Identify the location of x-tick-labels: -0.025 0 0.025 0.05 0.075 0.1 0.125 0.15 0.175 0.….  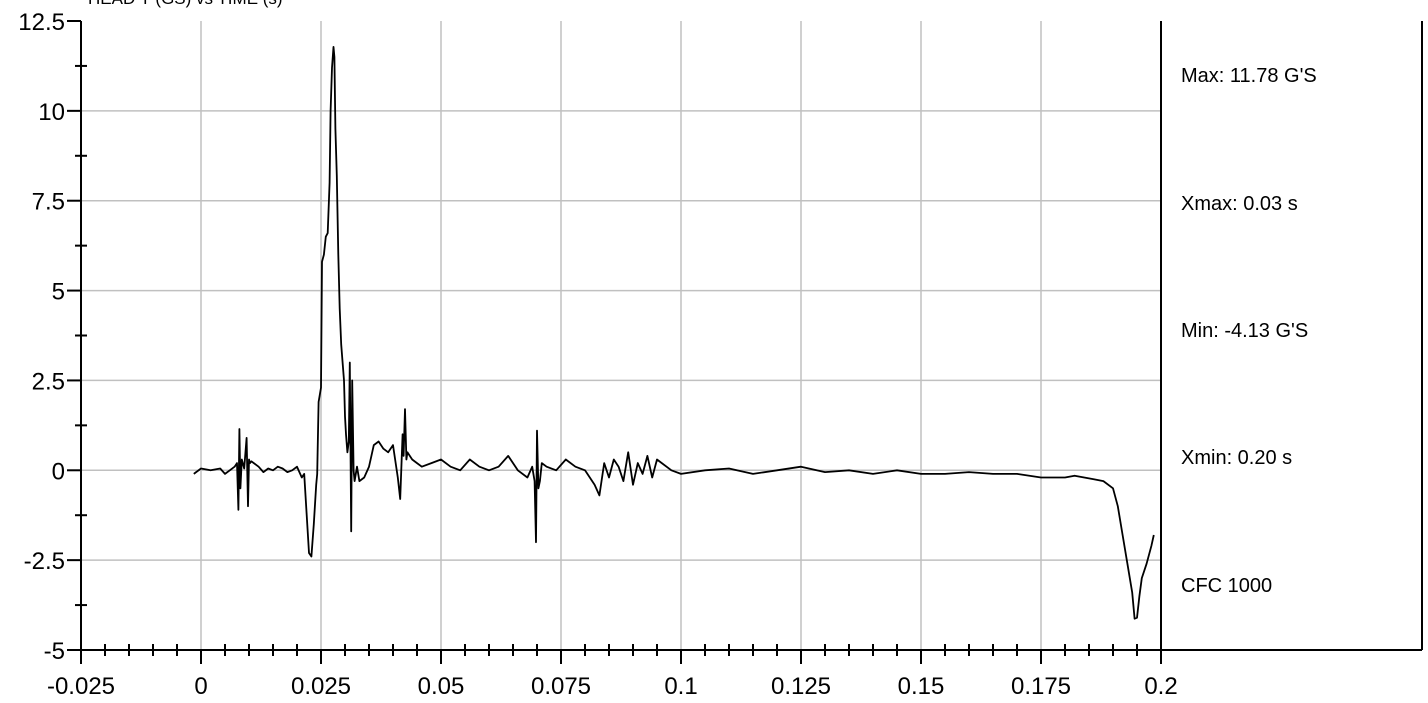
(612, 686).